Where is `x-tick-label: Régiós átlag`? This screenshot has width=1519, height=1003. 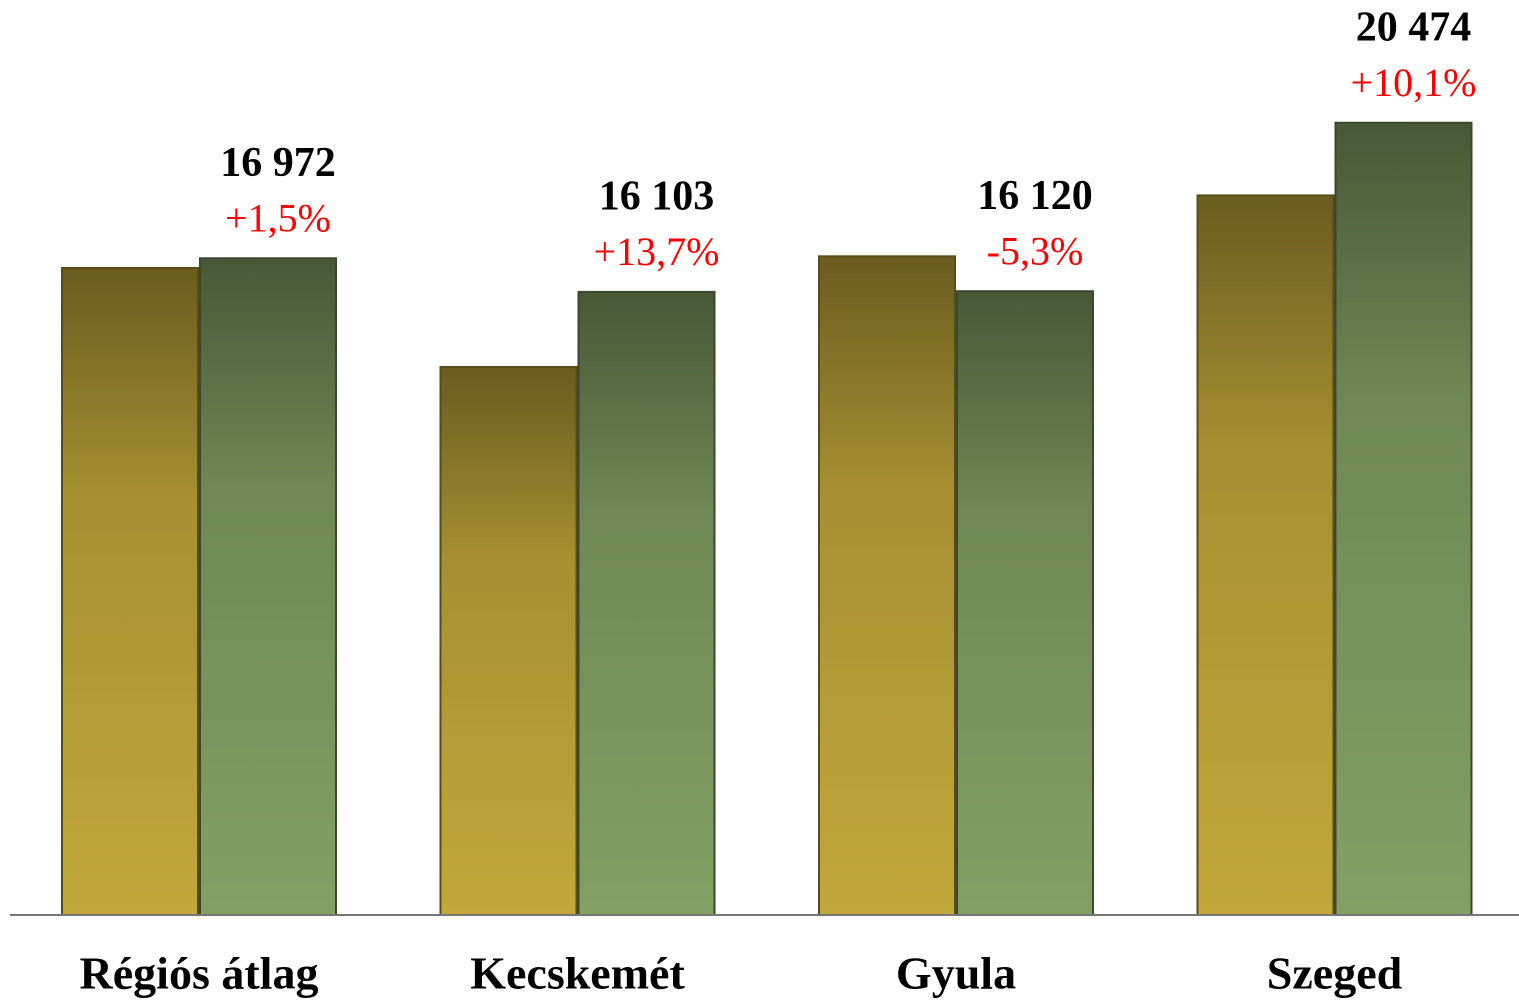
x-tick-label: Régiós átlag is located at coordinates (199, 973).